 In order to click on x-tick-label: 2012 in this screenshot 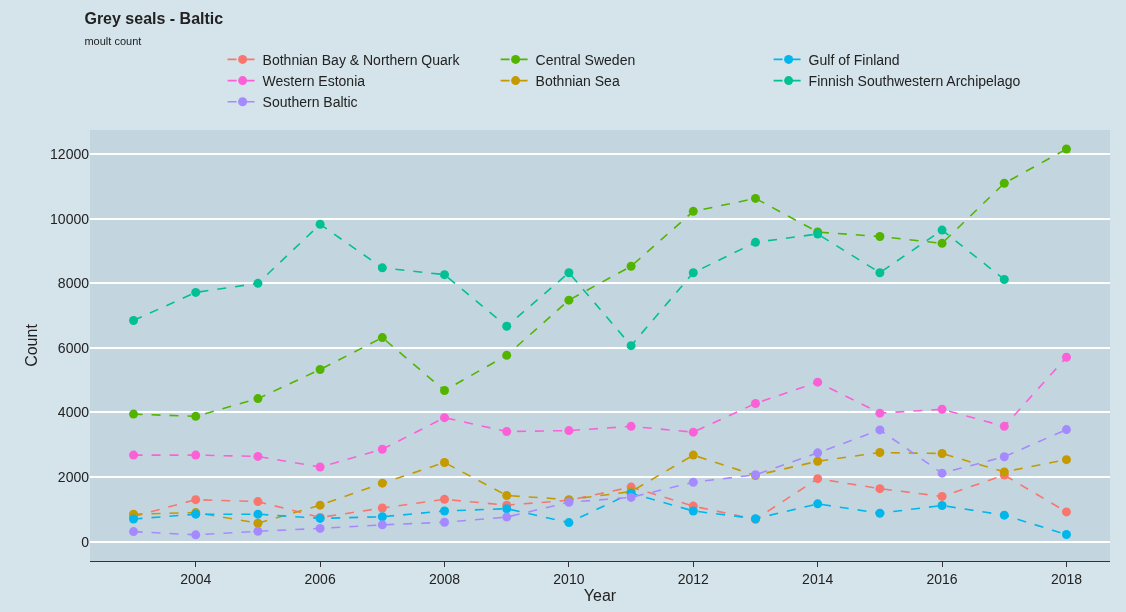, I will do `click(693, 578)`.